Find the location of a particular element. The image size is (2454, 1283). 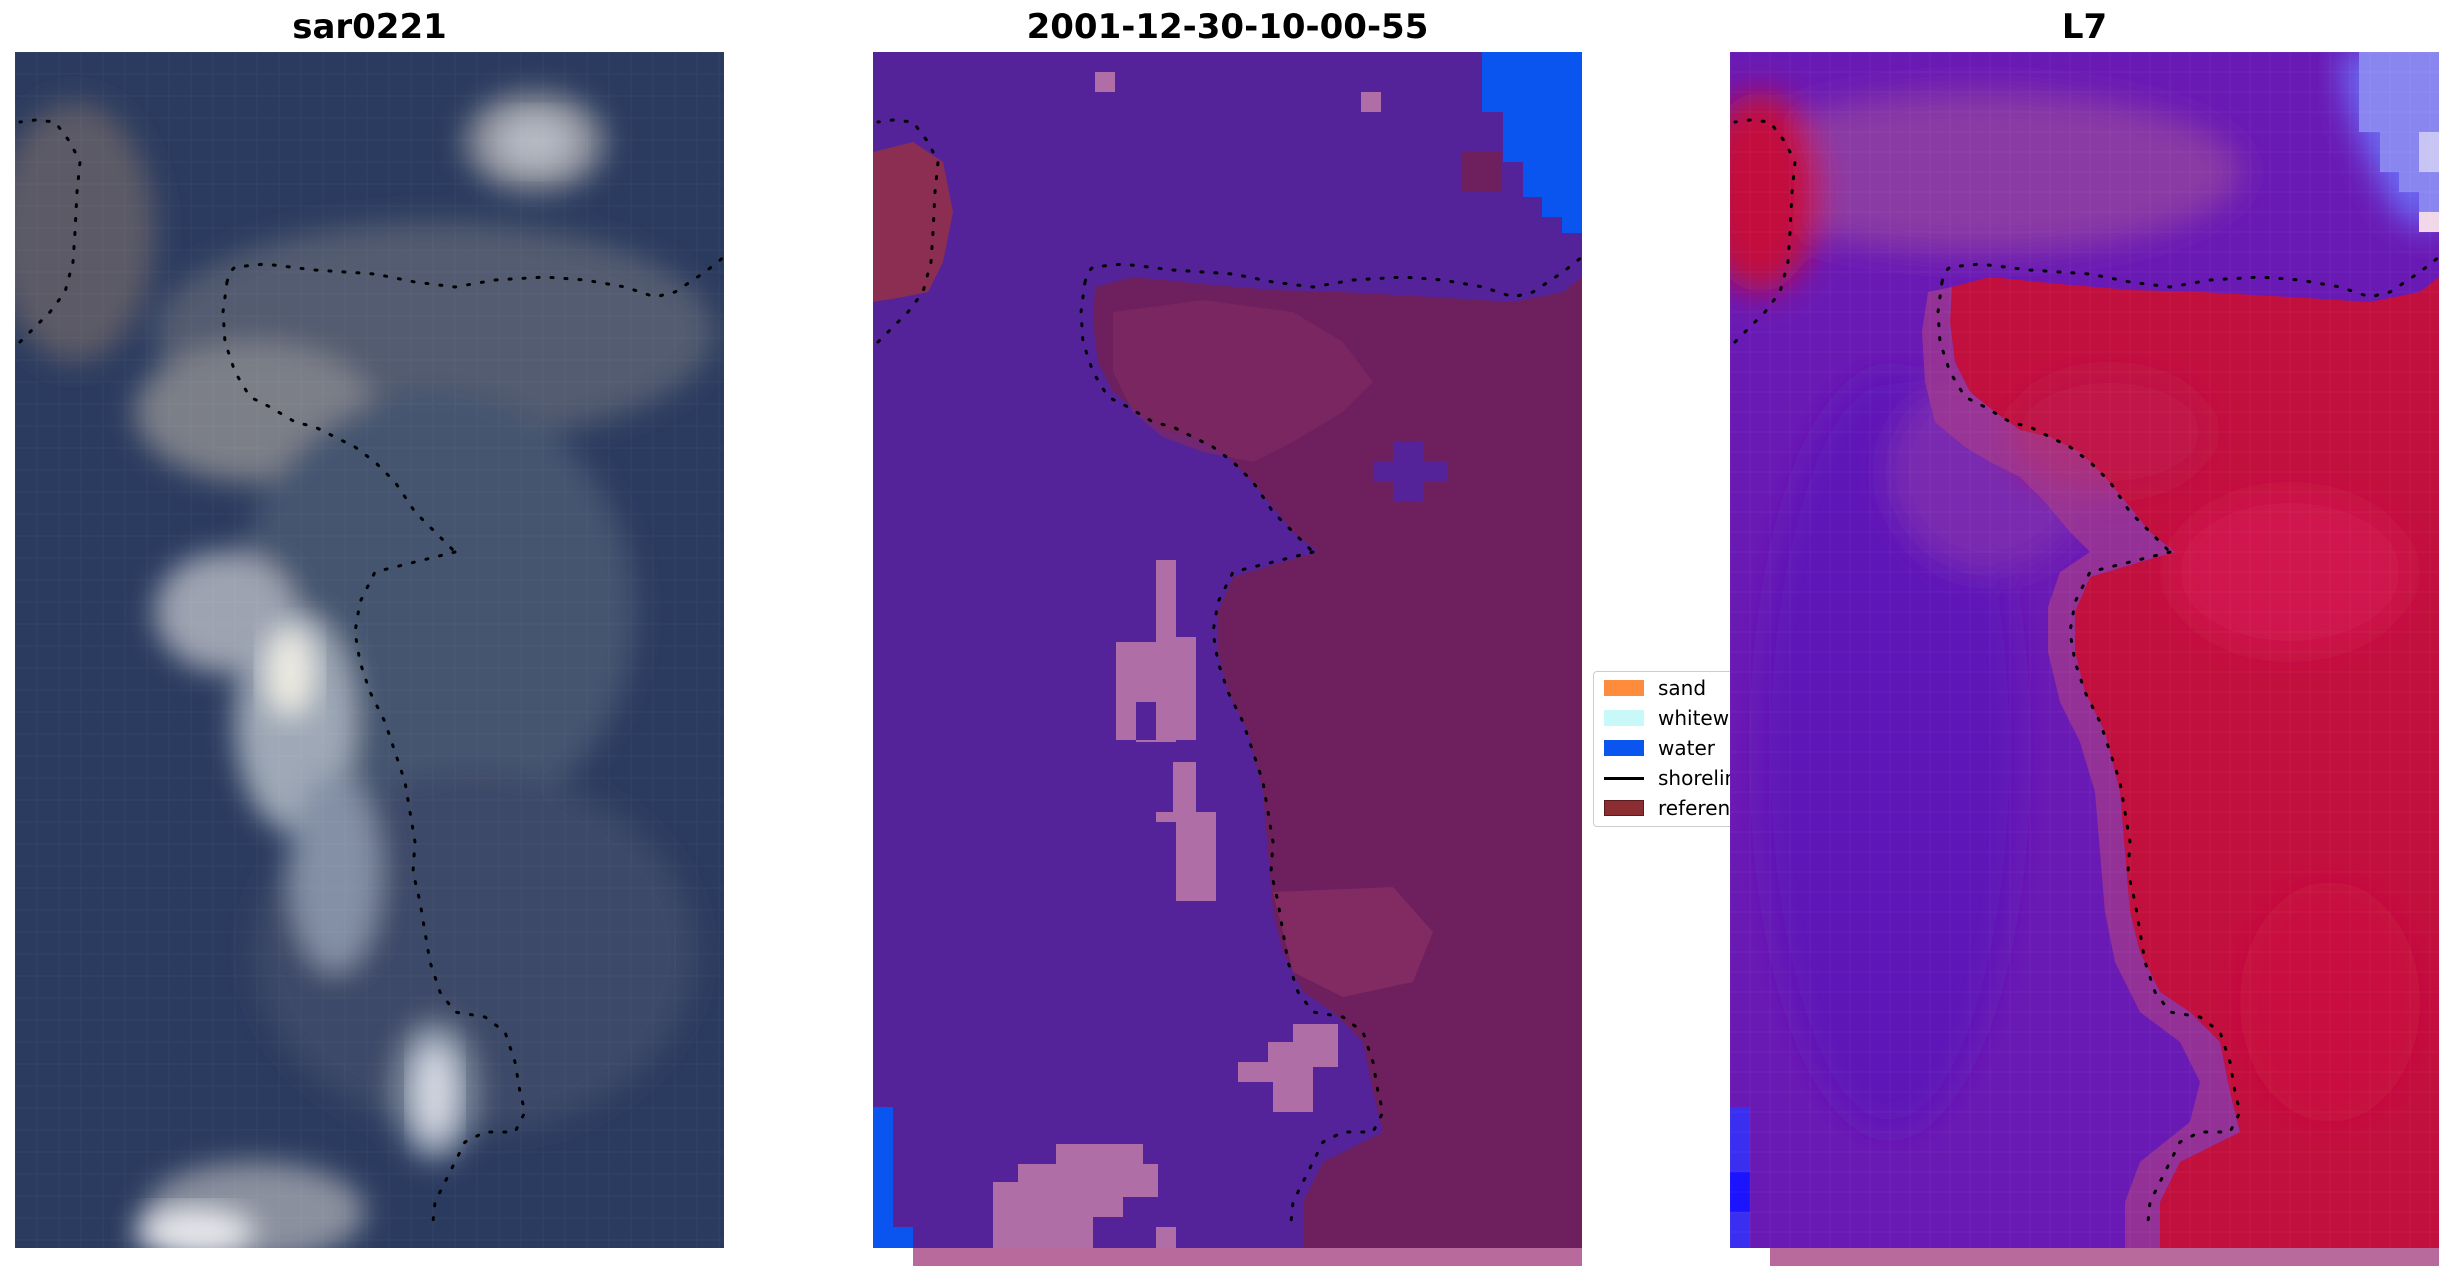

class-water-region is located at coordinates (1532, 142).